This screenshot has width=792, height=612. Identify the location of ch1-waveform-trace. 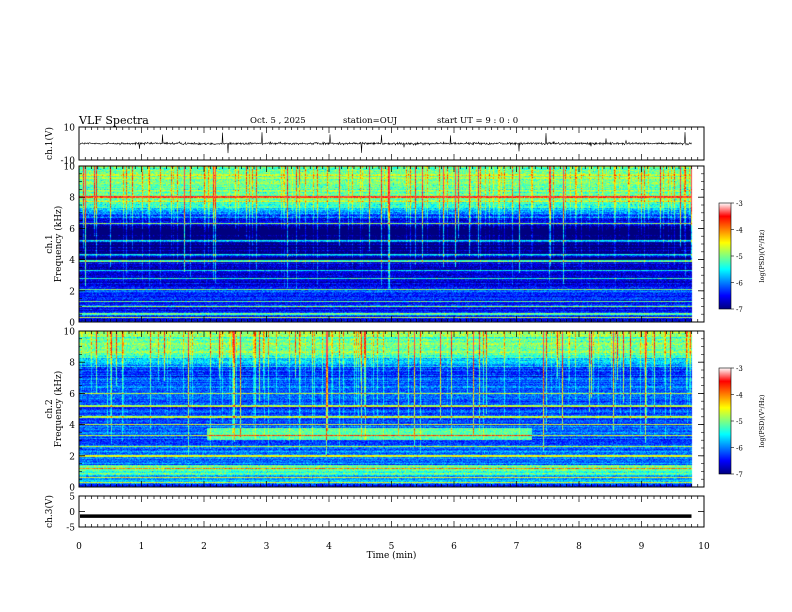
(385, 143).